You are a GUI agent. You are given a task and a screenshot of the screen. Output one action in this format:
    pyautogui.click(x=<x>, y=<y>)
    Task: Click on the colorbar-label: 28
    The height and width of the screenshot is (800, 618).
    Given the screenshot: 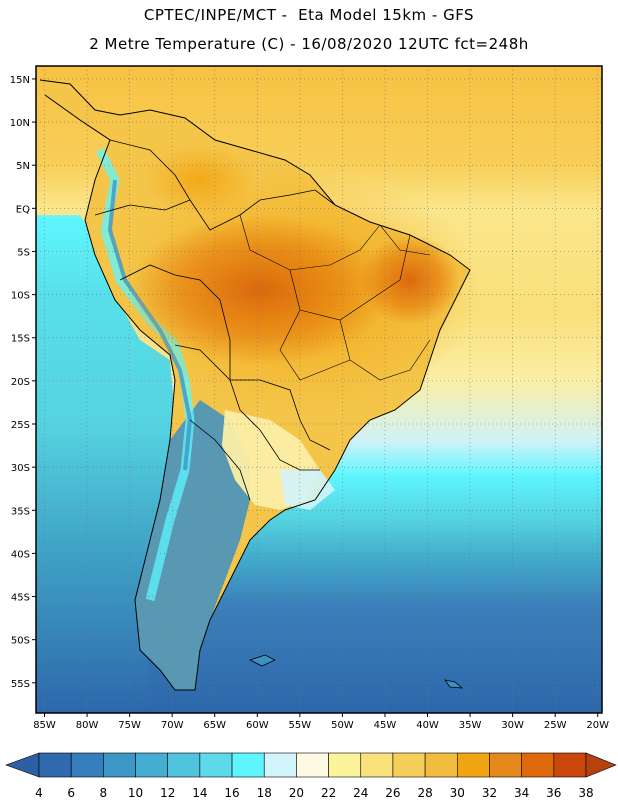 What is the action you would take?
    pyautogui.click(x=424, y=793)
    